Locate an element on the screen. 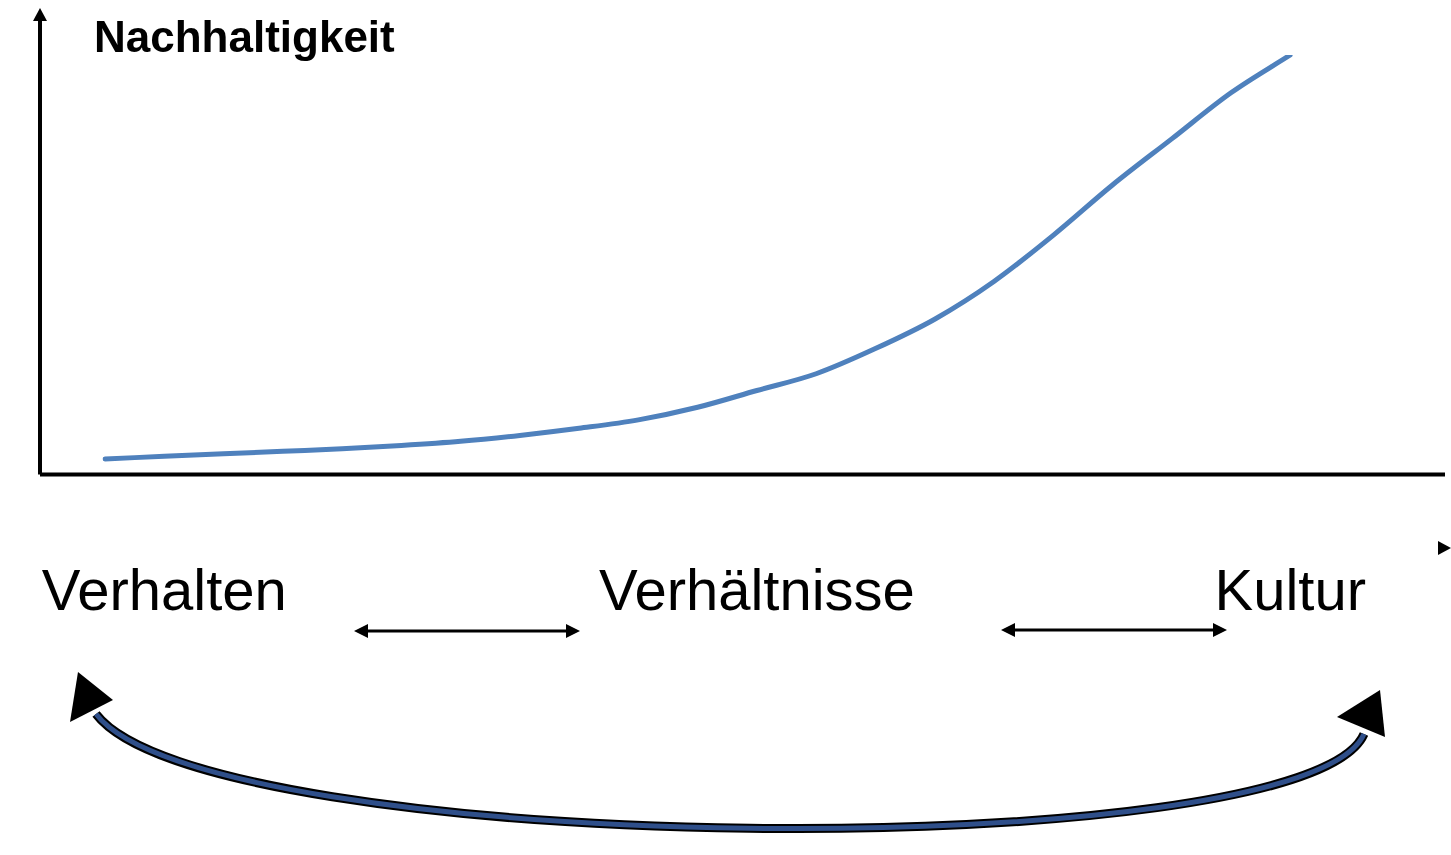  x-tick-label: Kultur is located at coordinates (1290, 590).